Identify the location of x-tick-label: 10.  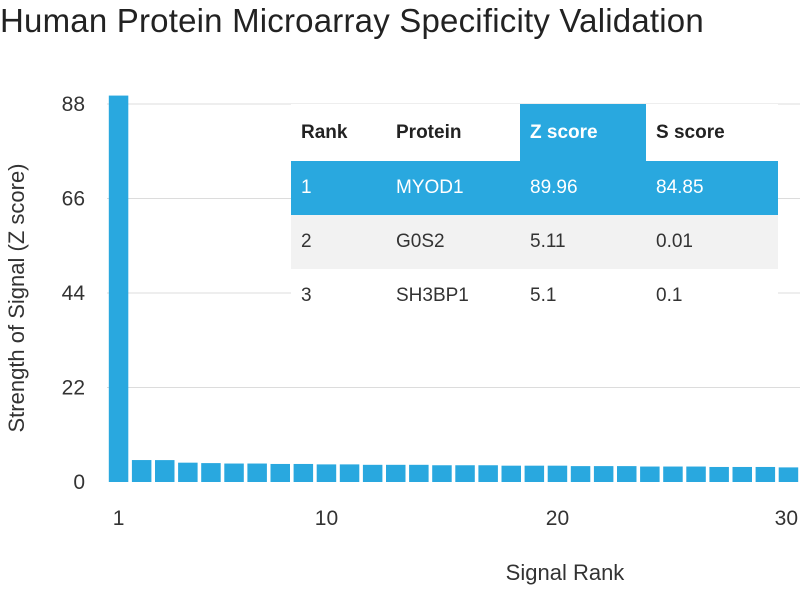
(326, 518).